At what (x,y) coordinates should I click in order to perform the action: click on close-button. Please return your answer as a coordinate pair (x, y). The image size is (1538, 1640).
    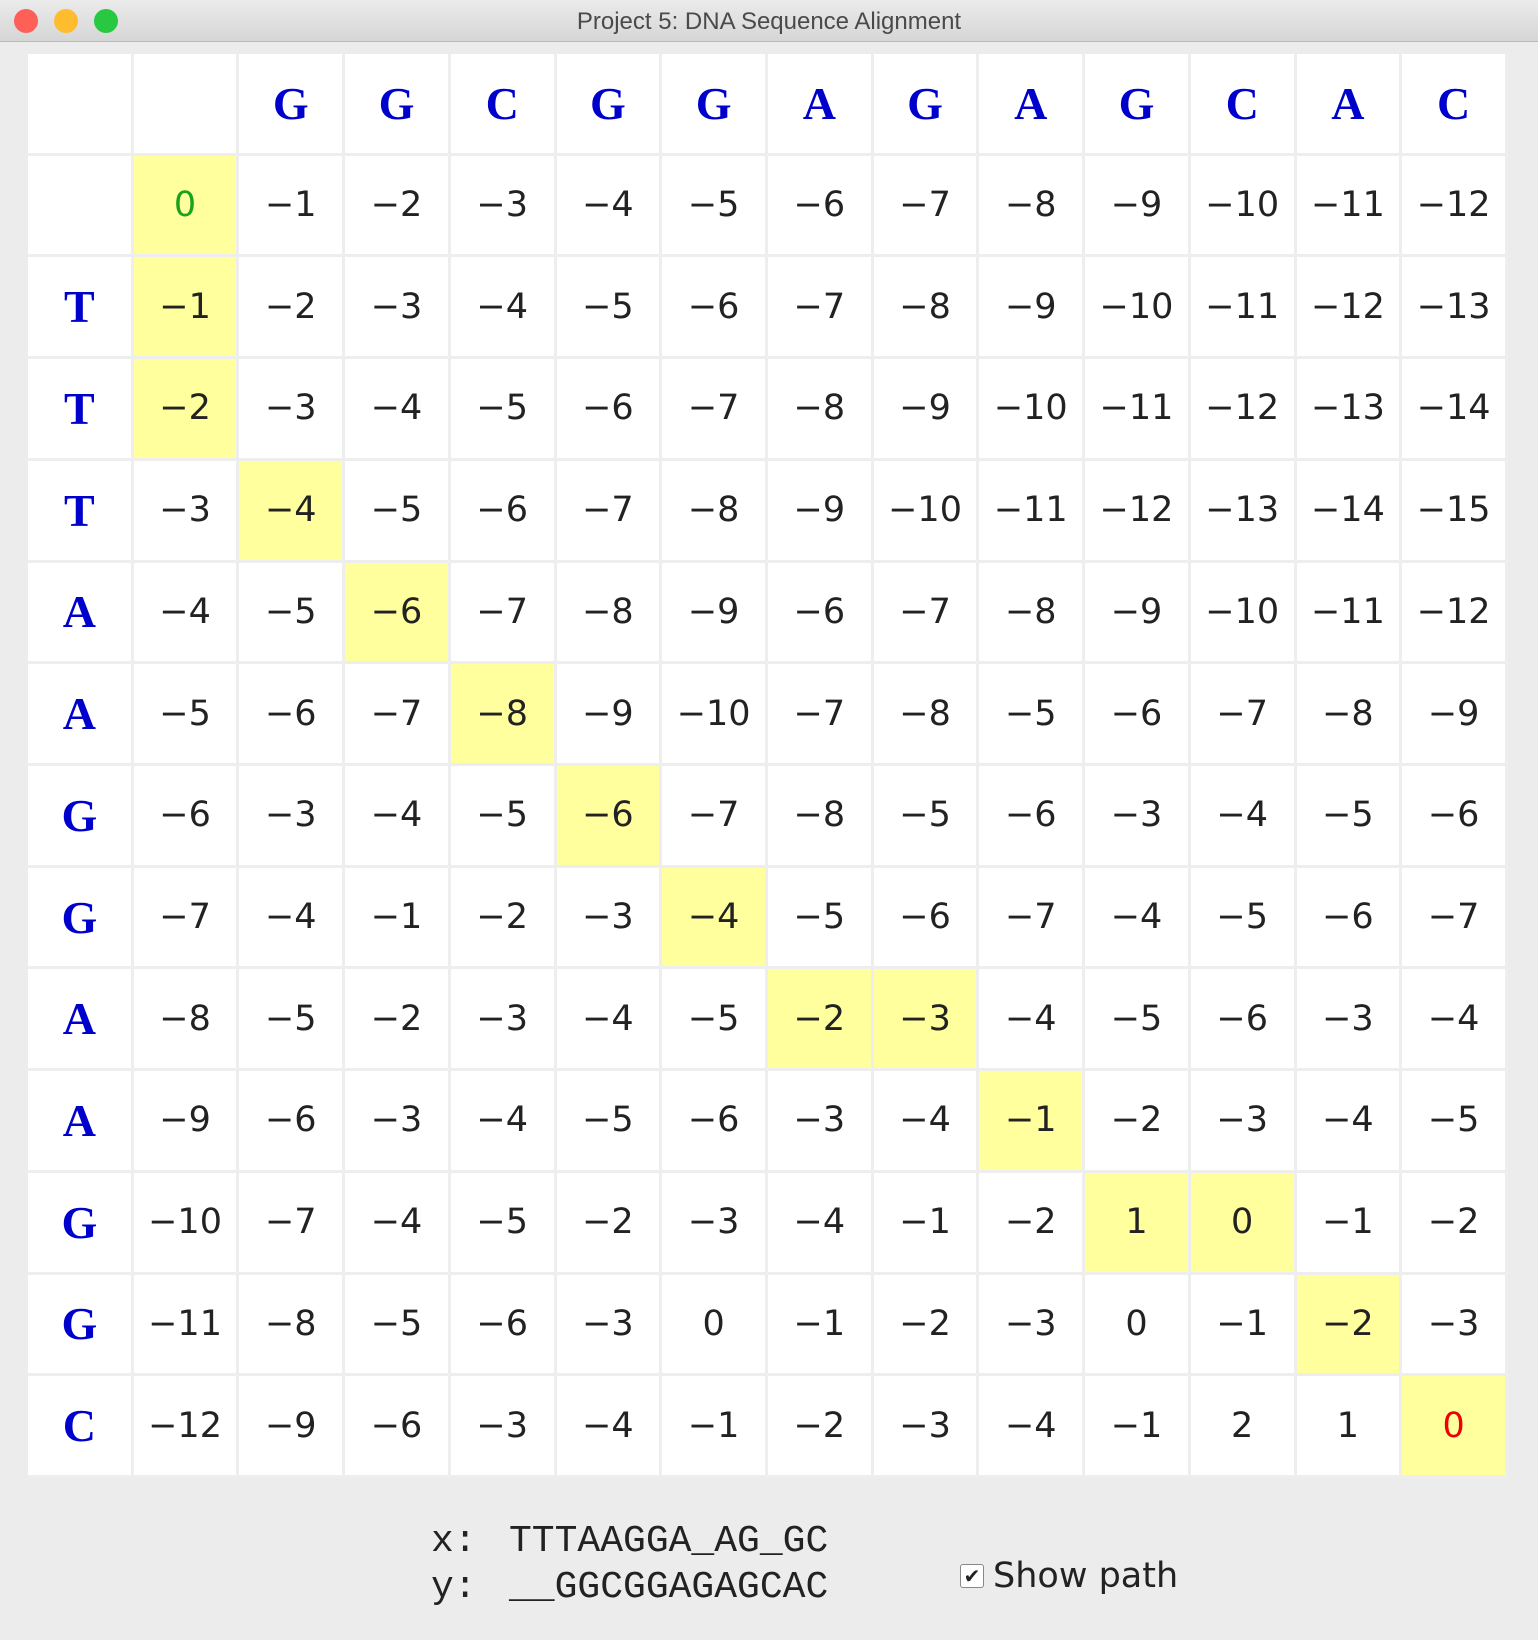
    Looking at the image, I should click on (26, 21).